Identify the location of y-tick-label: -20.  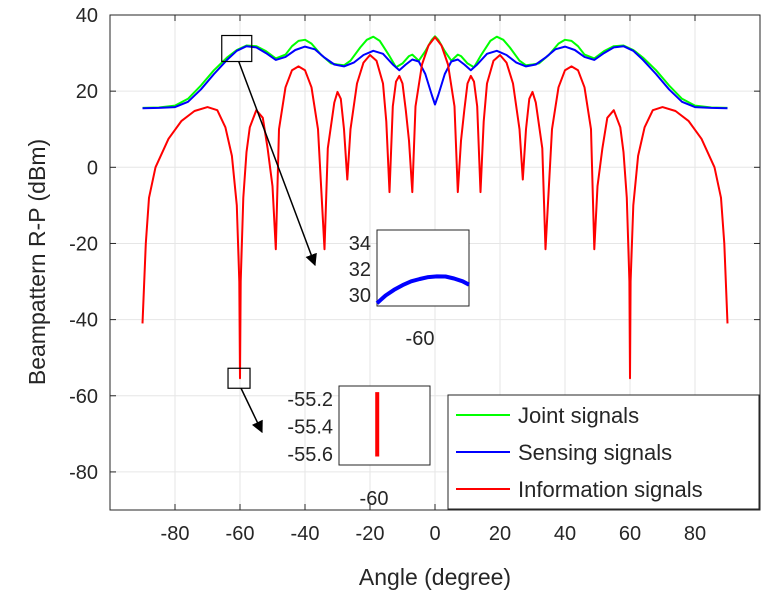
(83, 244).